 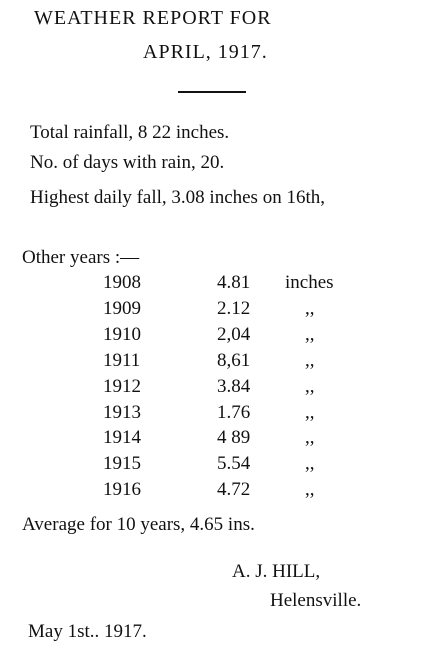 I want to click on rainfall: 5.54, so click(x=234, y=464).